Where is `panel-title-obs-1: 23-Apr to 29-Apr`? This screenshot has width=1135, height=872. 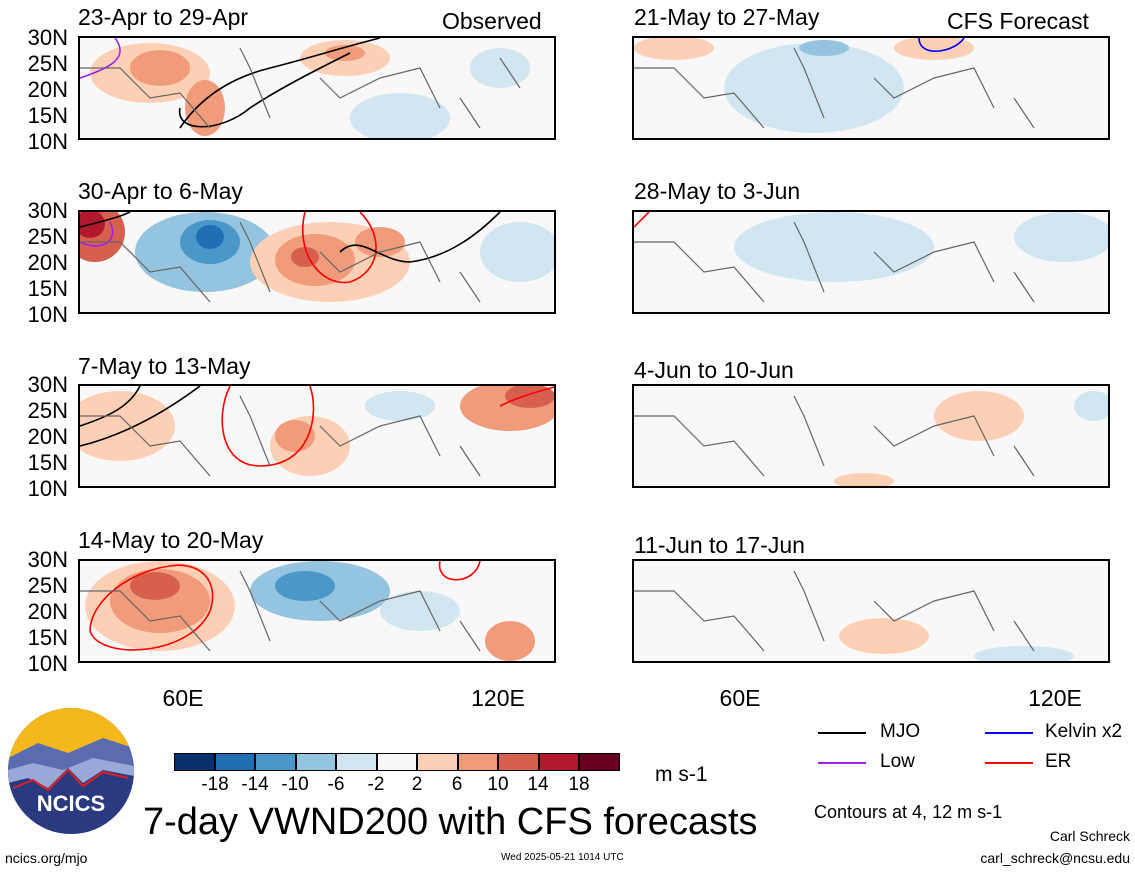
panel-title-obs-1: 23-Apr to 29-Apr is located at coordinates (163, 17).